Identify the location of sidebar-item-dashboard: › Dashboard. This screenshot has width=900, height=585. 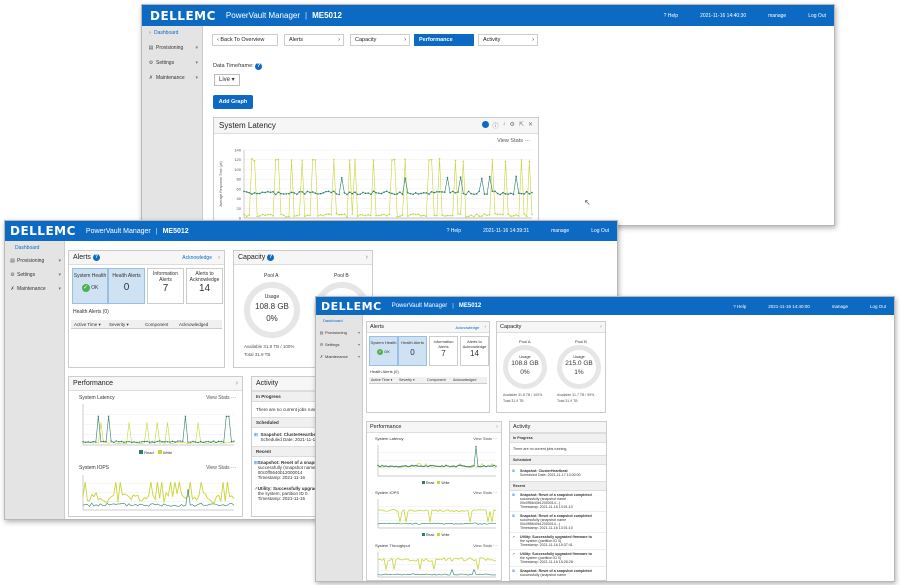
(172, 33).